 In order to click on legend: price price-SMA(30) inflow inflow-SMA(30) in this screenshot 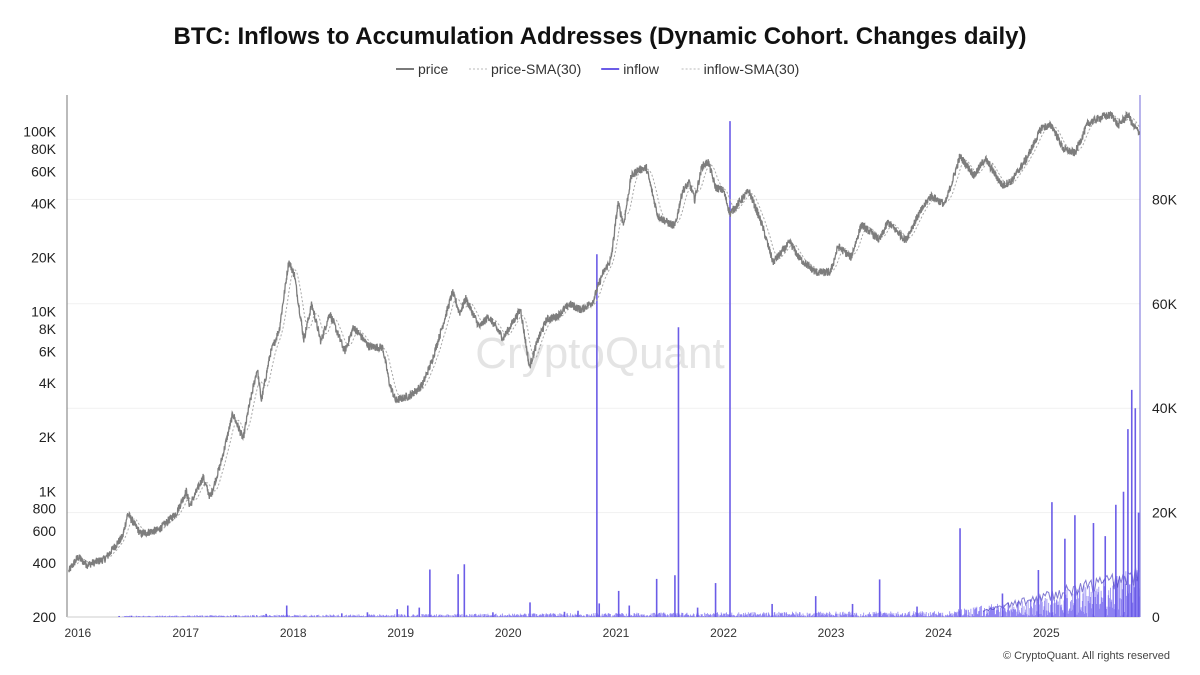, I will do `click(597, 69)`.